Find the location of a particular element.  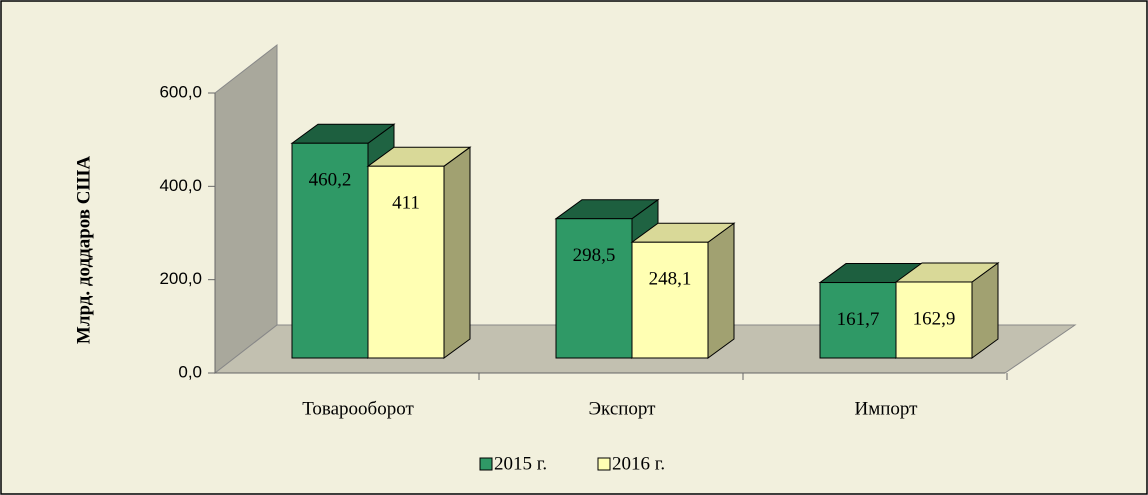

data-label: 298,5 is located at coordinates (594, 255).